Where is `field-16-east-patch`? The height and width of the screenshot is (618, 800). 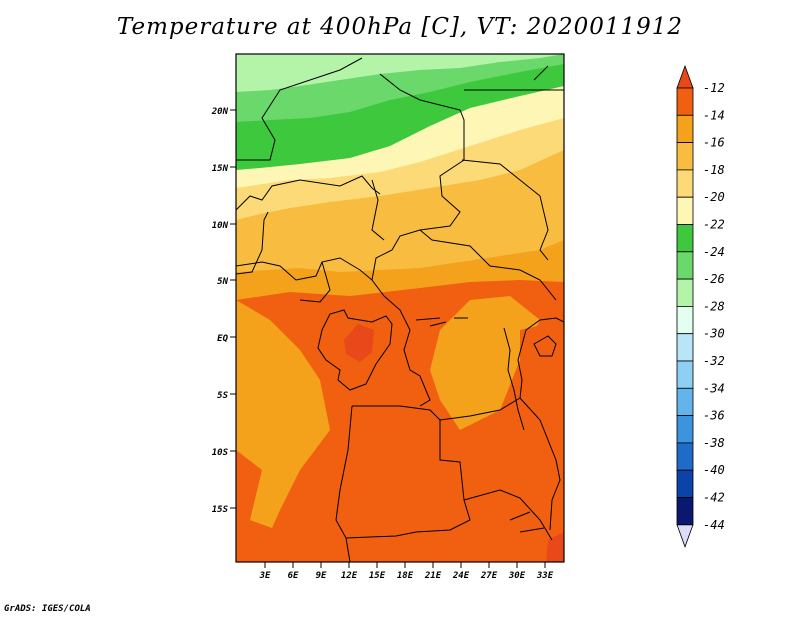
field-16-east-patch is located at coordinates (485, 363).